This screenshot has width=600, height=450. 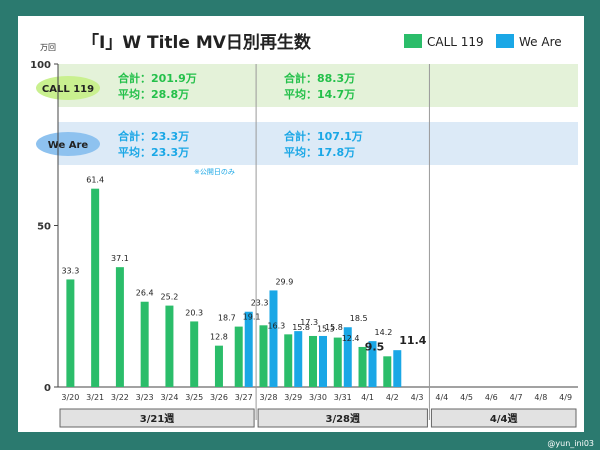 What do you see at coordinates (244, 397) in the screenshot?
I see `x-tick-label: 3/27` at bounding box center [244, 397].